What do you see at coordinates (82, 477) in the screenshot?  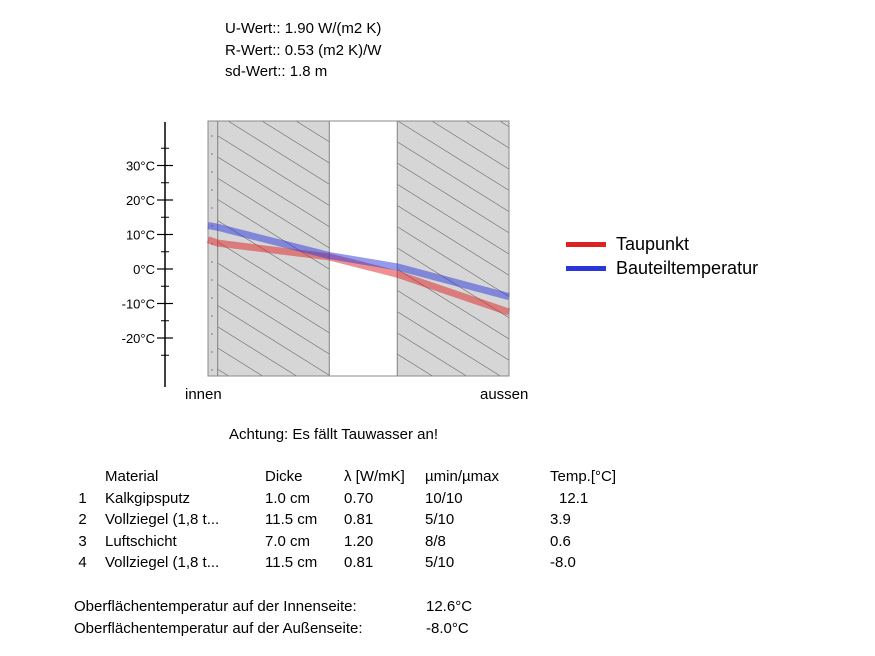 I see `header-index` at bounding box center [82, 477].